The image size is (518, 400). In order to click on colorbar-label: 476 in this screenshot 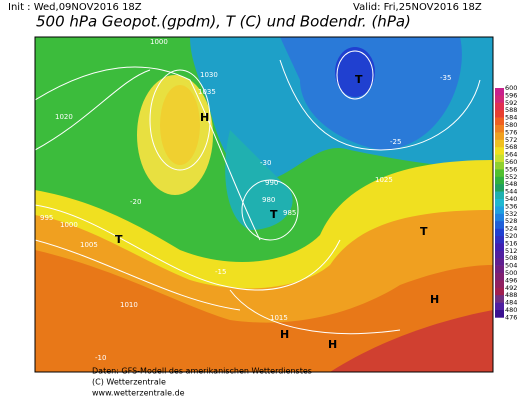, I will do `click(511, 317)`.